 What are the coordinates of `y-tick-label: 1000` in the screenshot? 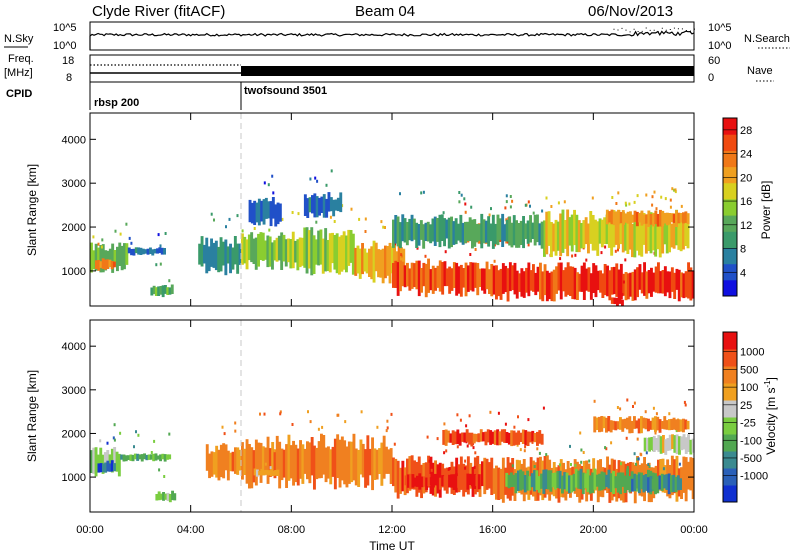 It's located at (74, 272).